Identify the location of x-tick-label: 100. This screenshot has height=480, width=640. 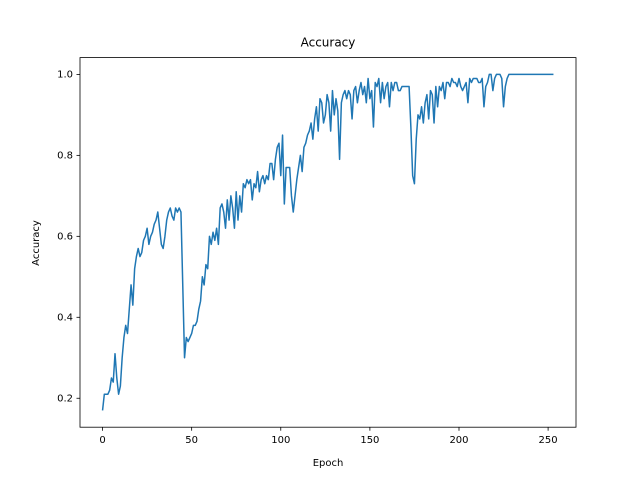
(280, 440).